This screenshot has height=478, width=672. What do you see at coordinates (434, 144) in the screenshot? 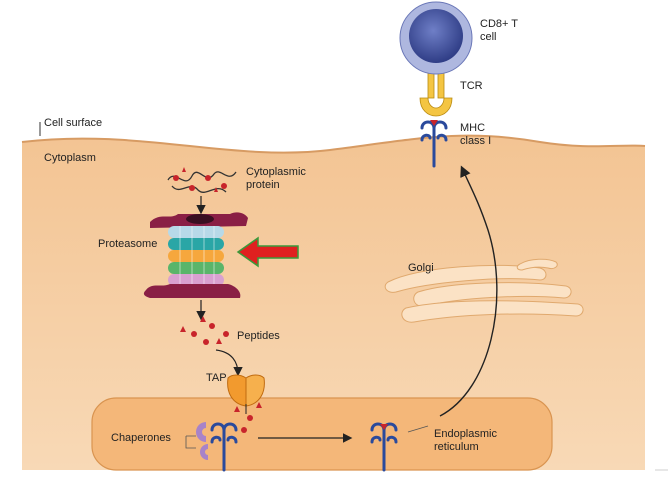
I see `mhc-class-i-icon-surface` at bounding box center [434, 144].